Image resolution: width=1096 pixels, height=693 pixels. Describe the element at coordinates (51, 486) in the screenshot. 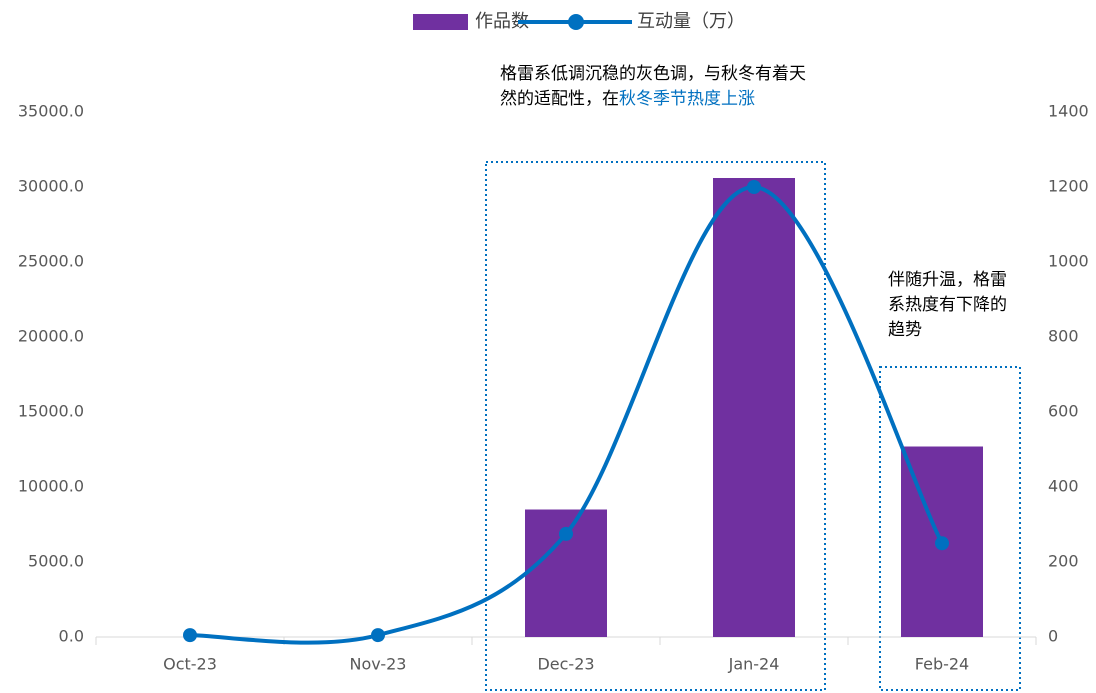

I see `y-tick-label: 10000.0` at that location.